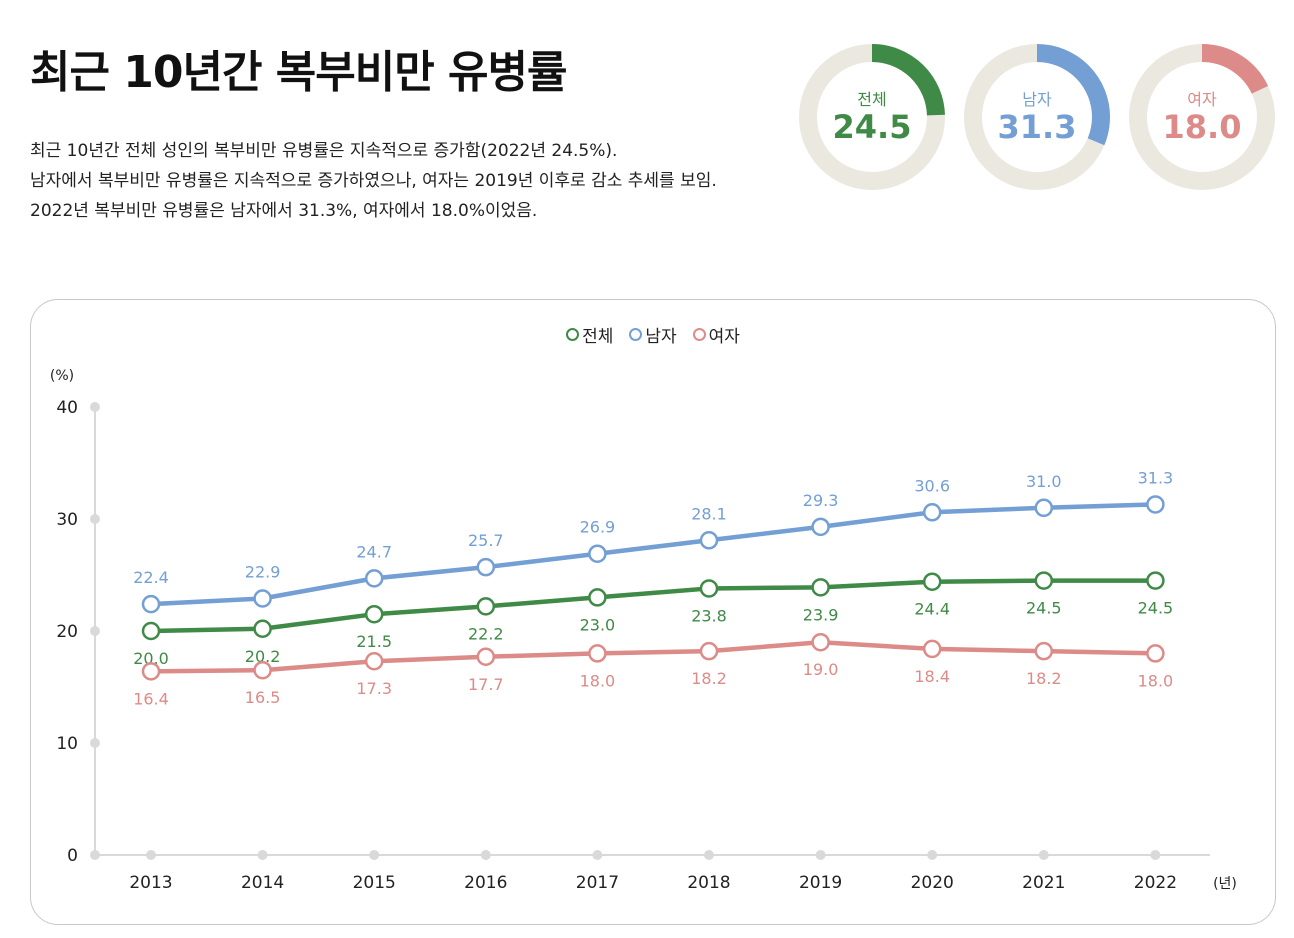 The width and height of the screenshot is (1294, 938). I want to click on x-tick-label: 2019, so click(820, 883).